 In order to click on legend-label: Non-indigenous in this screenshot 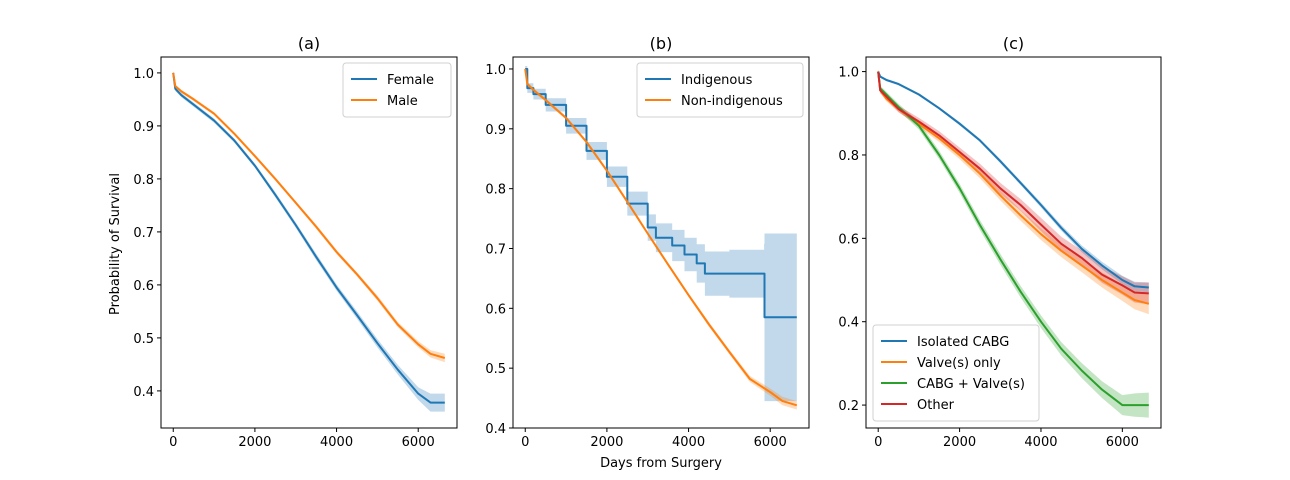, I will do `click(732, 101)`.